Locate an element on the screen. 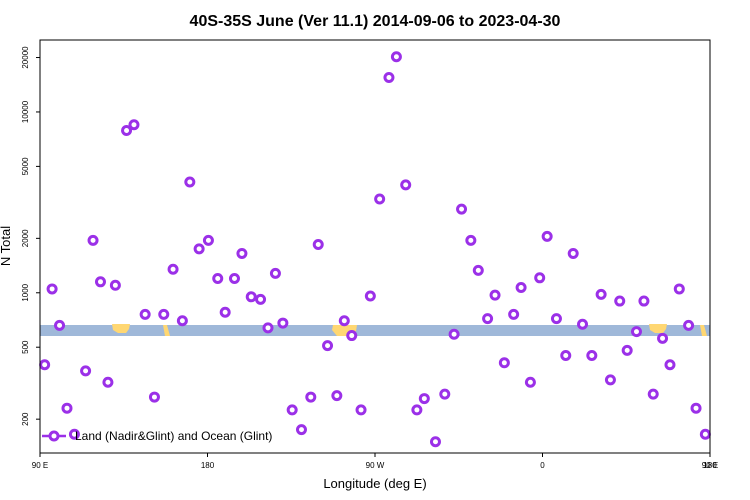 This screenshot has height=500, width=750. land-ocean-strip is located at coordinates (375, 330).